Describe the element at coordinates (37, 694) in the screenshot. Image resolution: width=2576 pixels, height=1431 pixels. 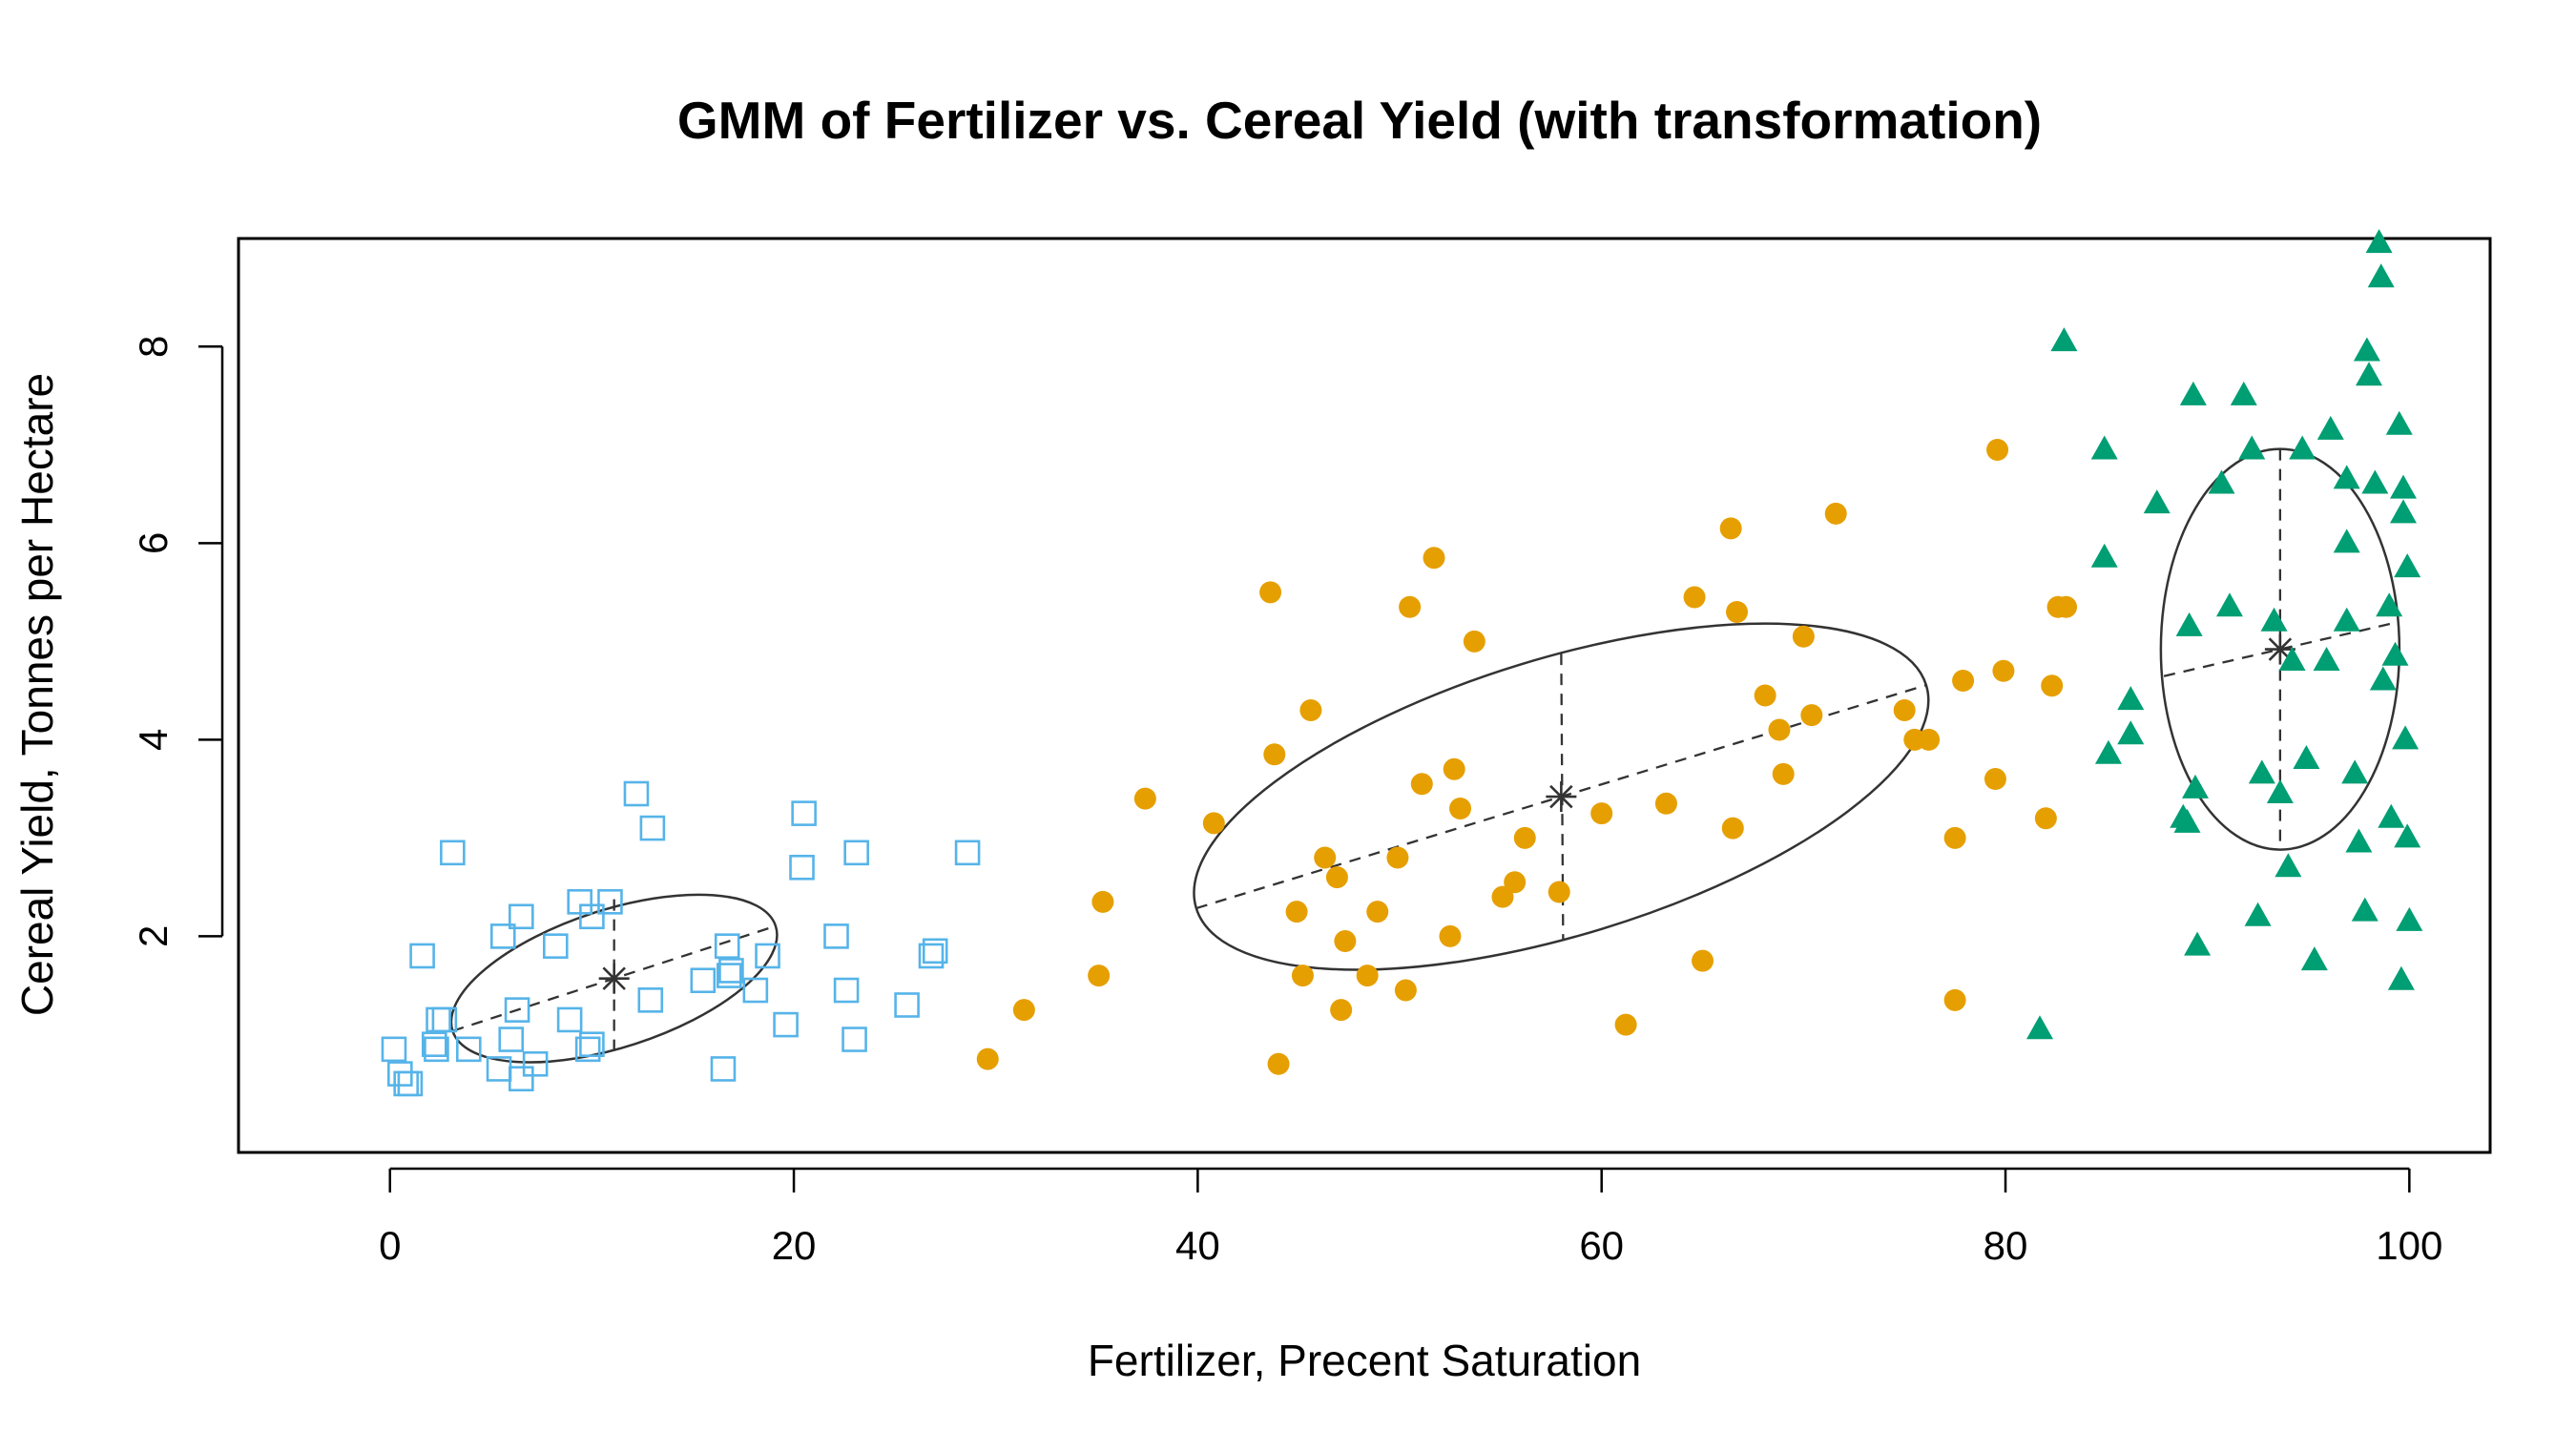
I see `y-axis-label: Cereal Yield, Tonnes per Hectare` at that location.